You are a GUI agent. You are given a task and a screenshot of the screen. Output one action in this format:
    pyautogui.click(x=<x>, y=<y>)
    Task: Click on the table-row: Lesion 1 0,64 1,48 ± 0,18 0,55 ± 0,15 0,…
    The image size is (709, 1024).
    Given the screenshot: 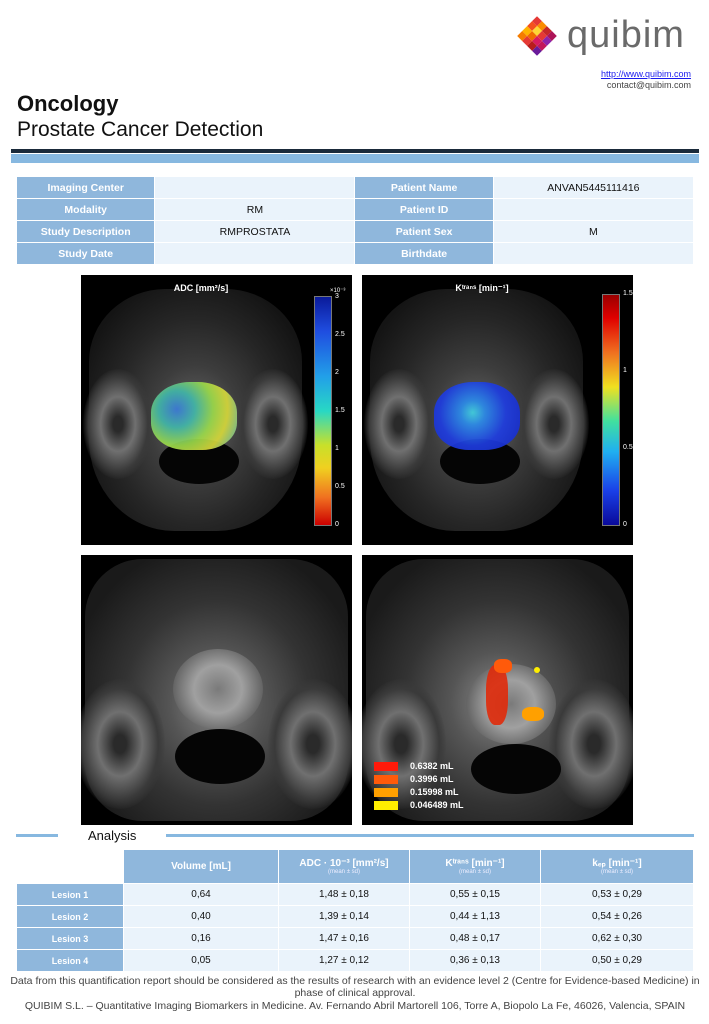 What is the action you would take?
    pyautogui.click(x=355, y=894)
    